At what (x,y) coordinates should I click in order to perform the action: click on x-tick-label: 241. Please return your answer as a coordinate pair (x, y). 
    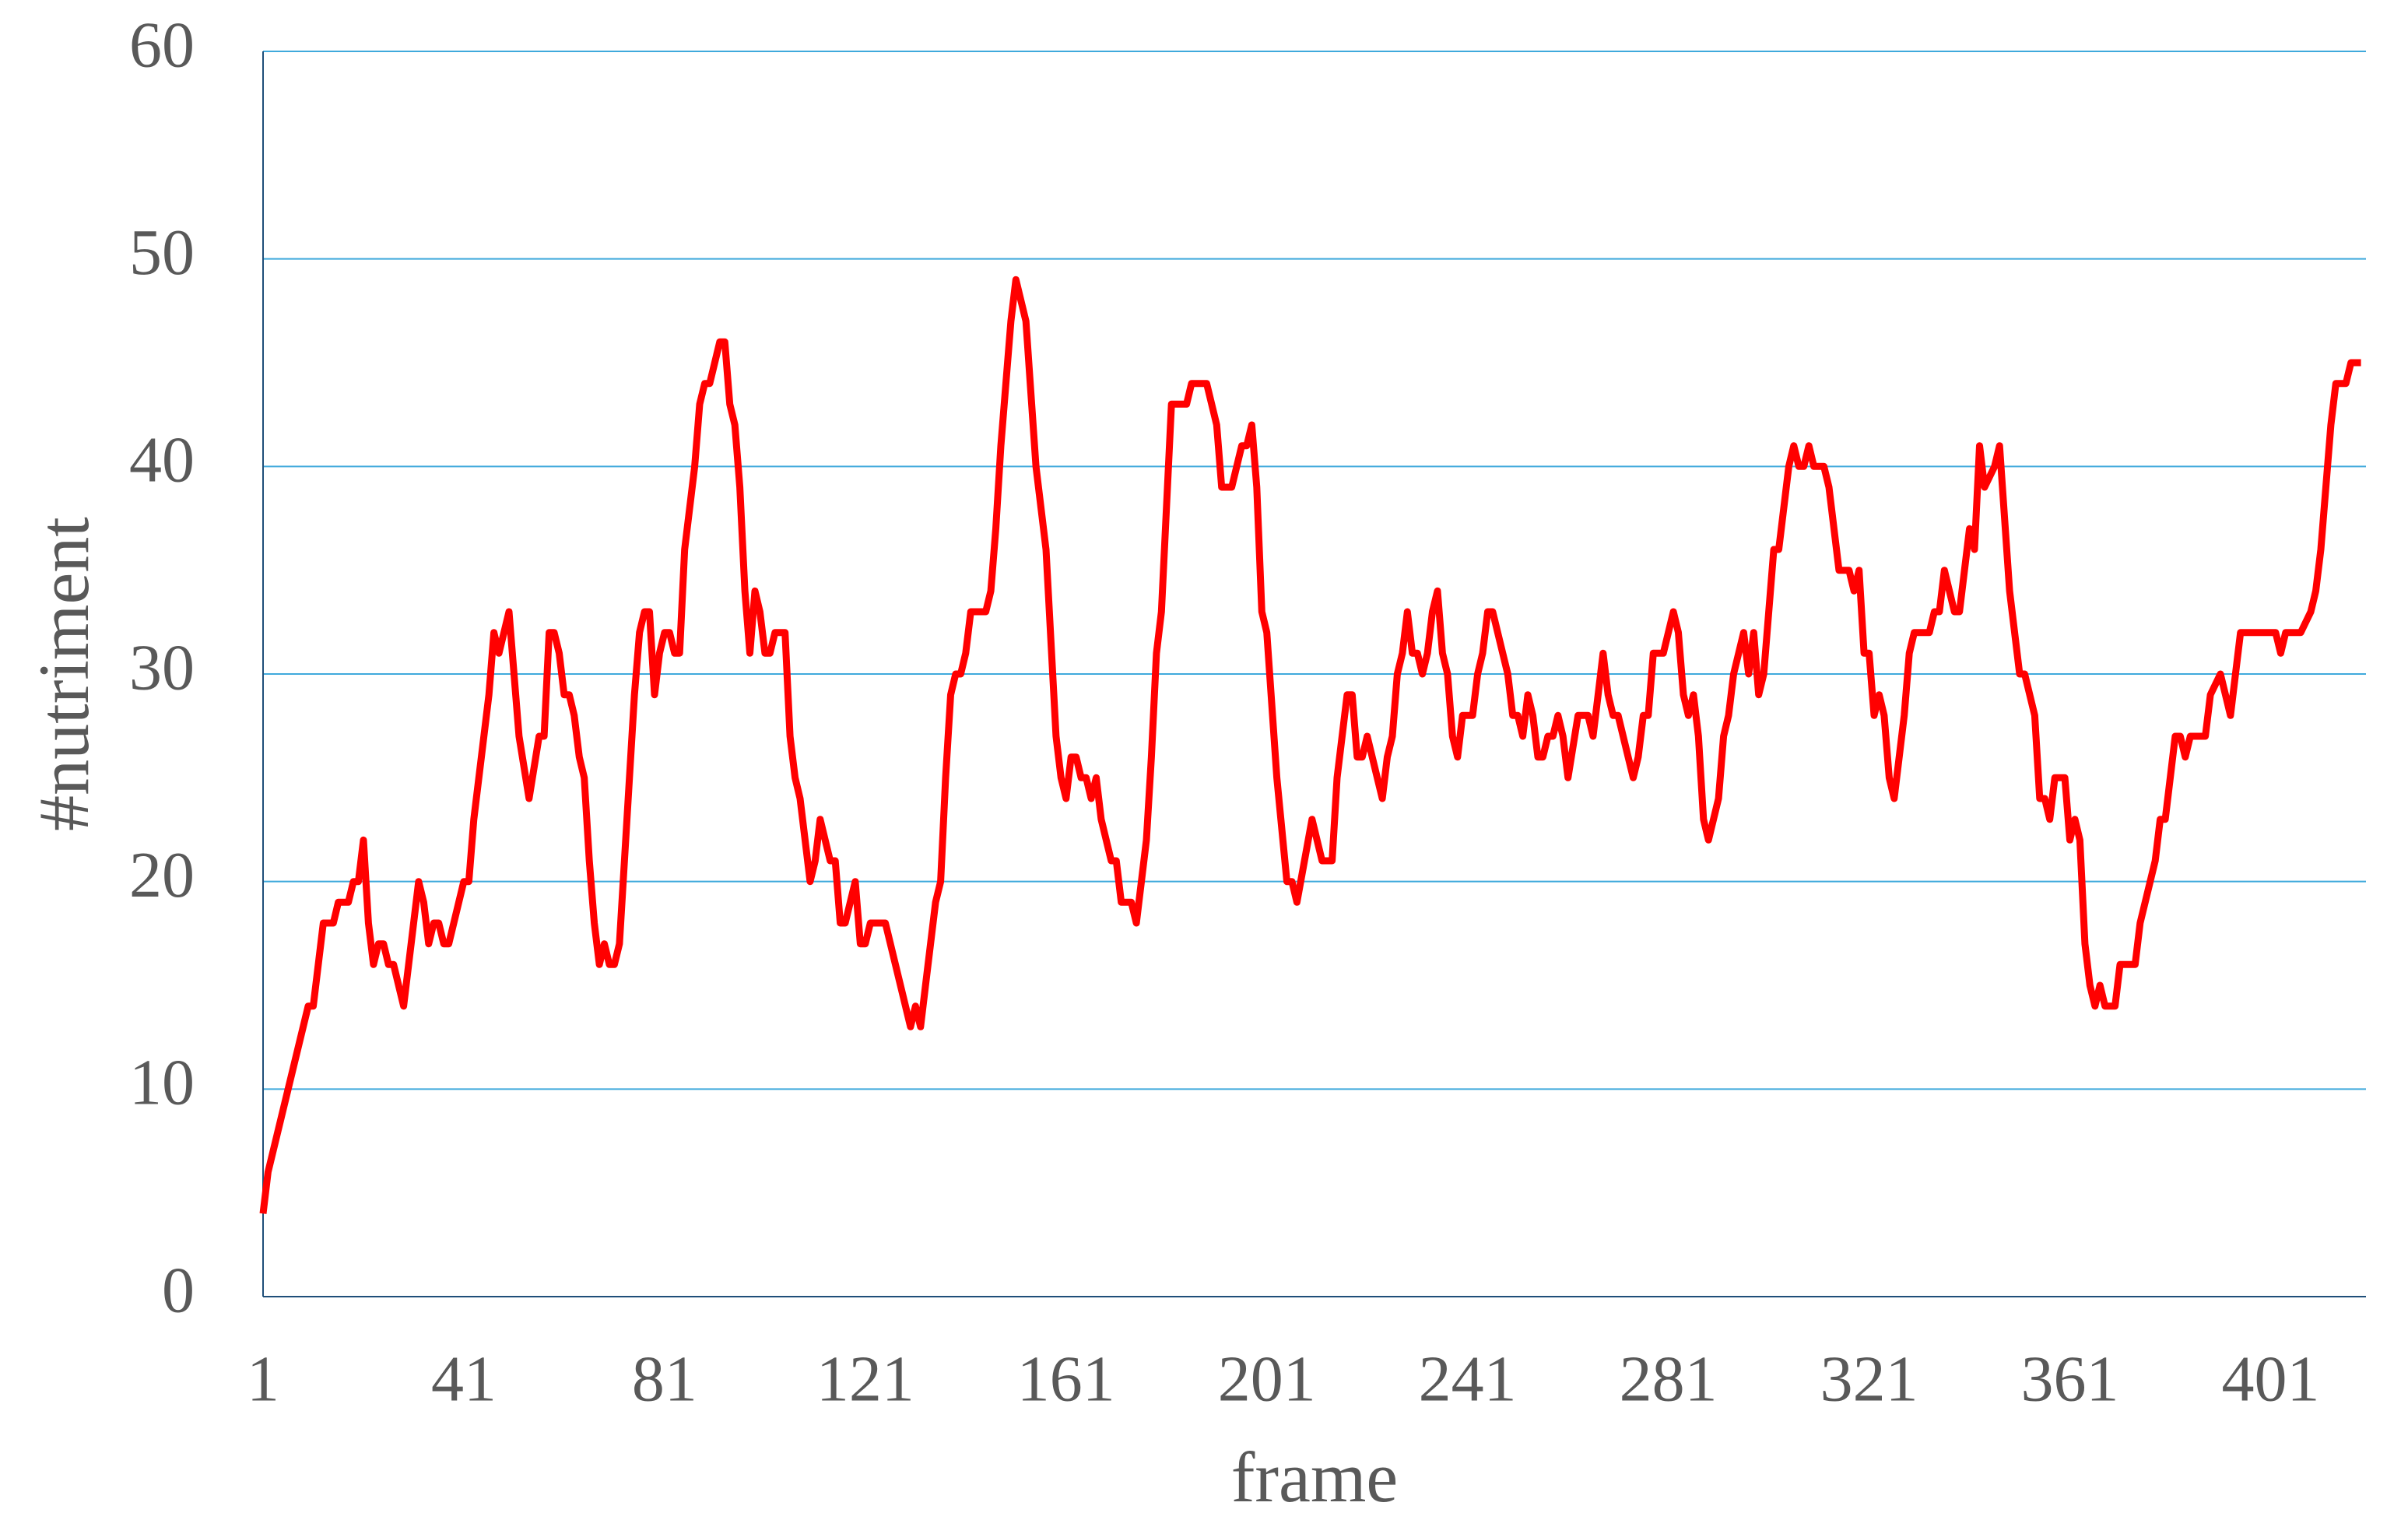
    Looking at the image, I should click on (1468, 1379).